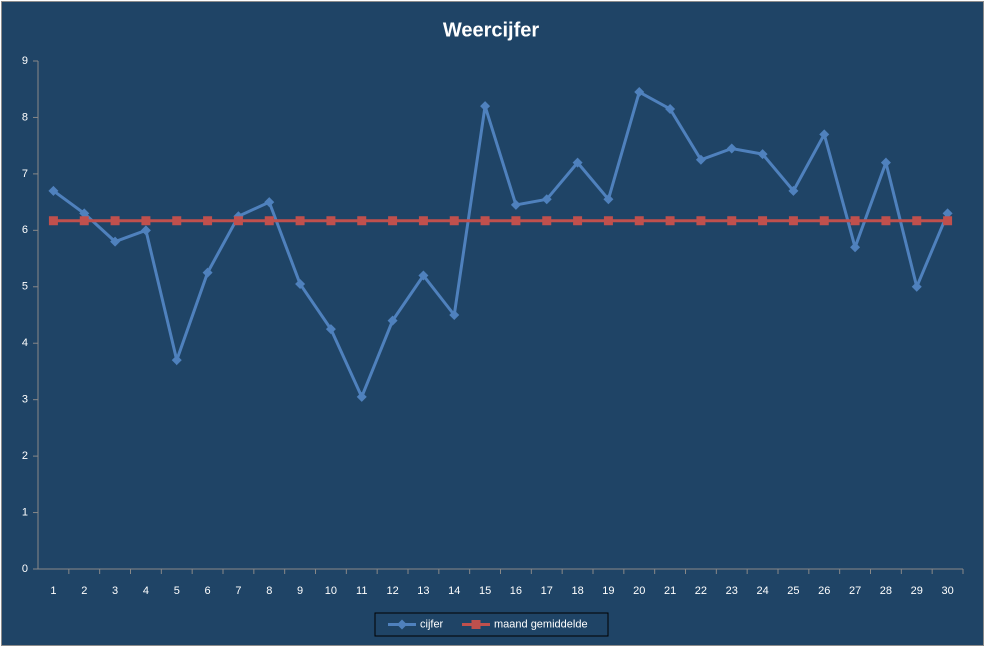  I want to click on y-tick-label: 3, so click(25, 400).